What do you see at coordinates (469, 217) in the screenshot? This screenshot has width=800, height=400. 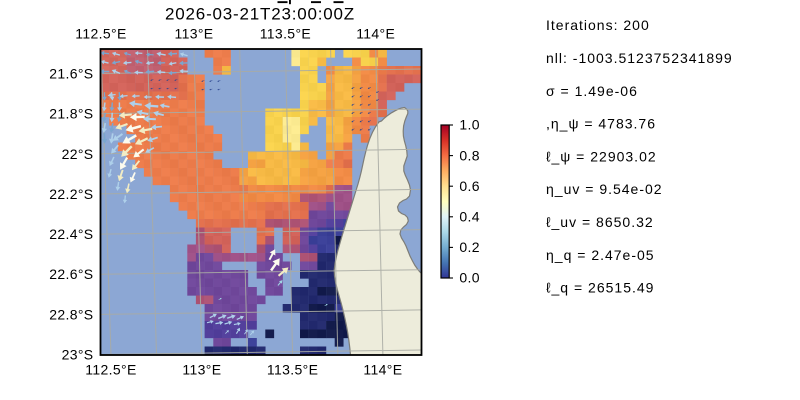 I see `svg-text: 0.4` at bounding box center [469, 217].